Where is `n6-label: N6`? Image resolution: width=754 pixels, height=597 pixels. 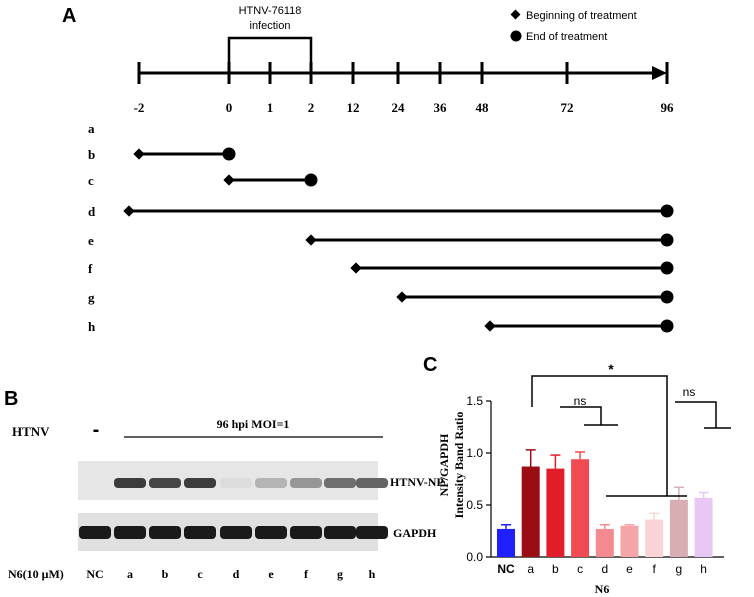 n6-label: N6 is located at coordinates (602, 589).